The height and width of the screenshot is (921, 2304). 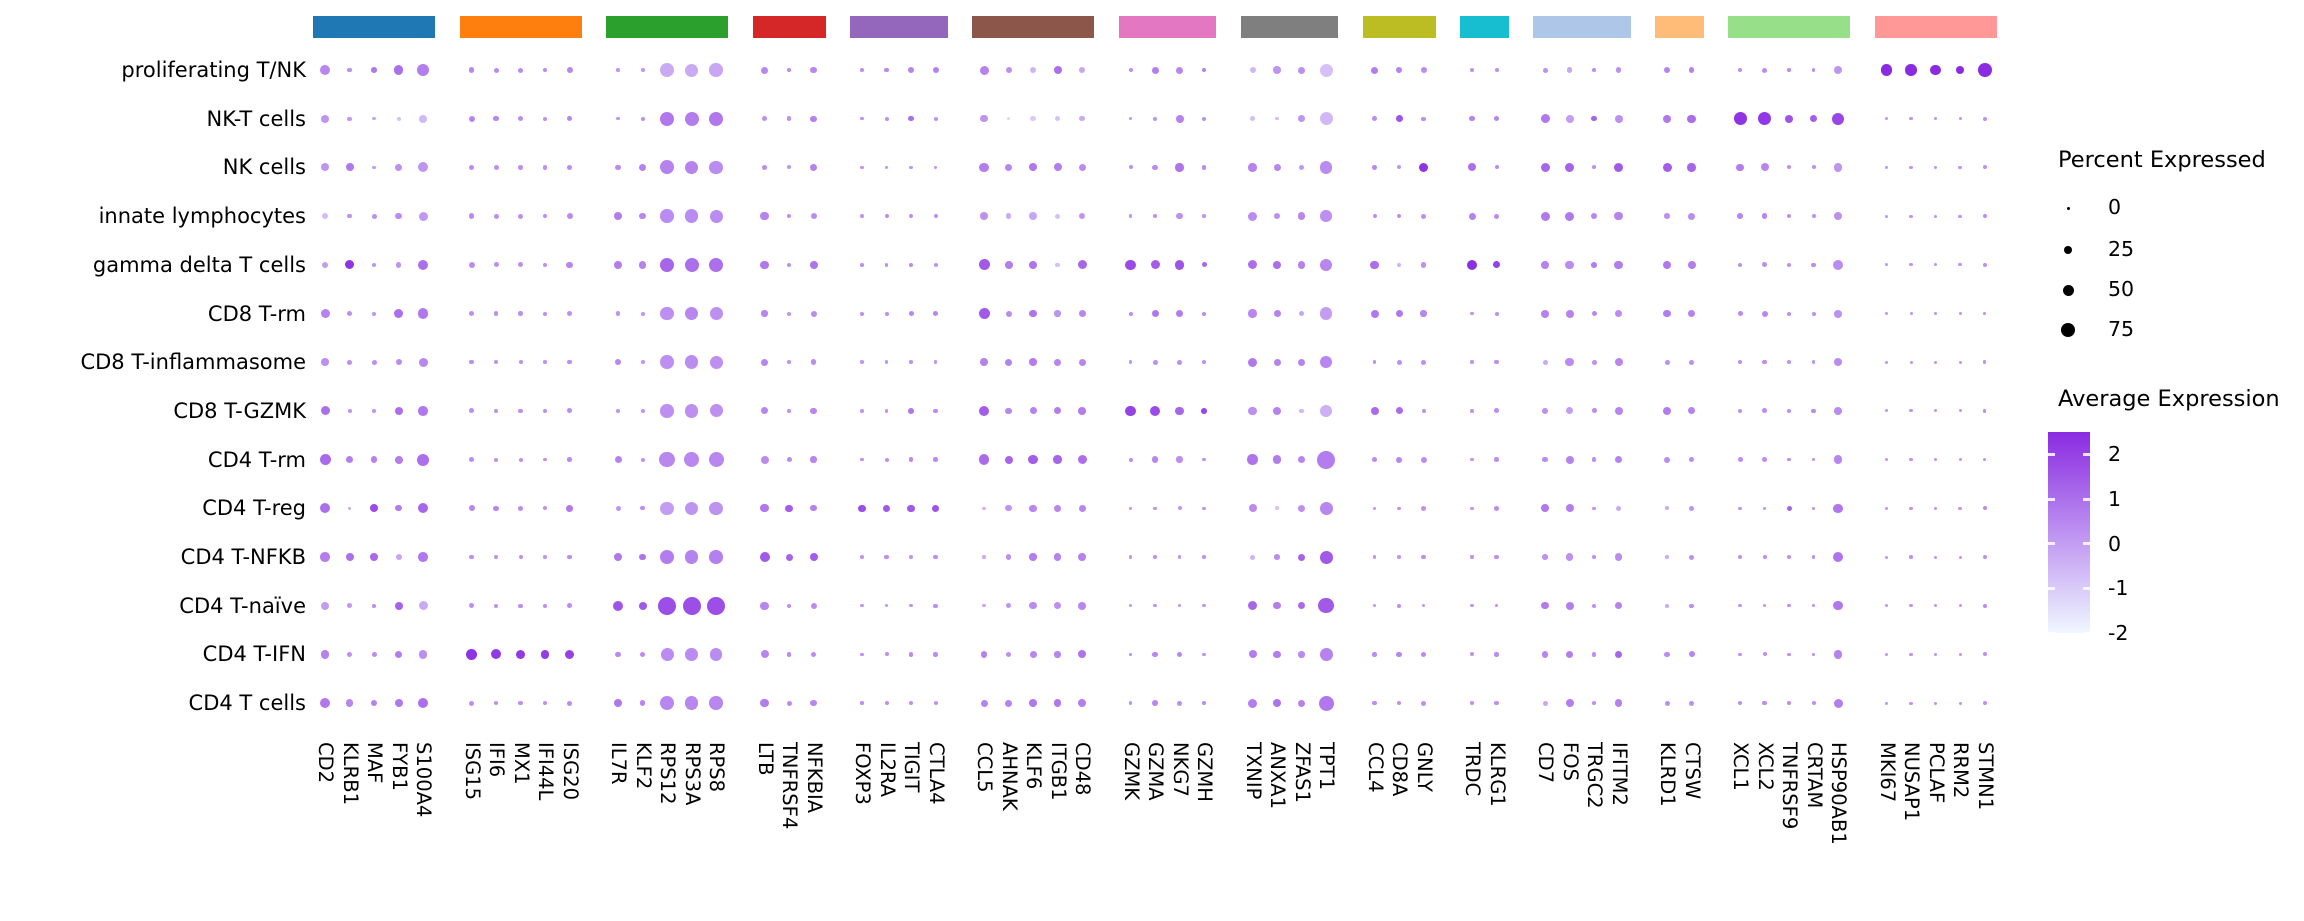 What do you see at coordinates (1911, 782) in the screenshot?
I see `gene-label: NUSAP1` at bounding box center [1911, 782].